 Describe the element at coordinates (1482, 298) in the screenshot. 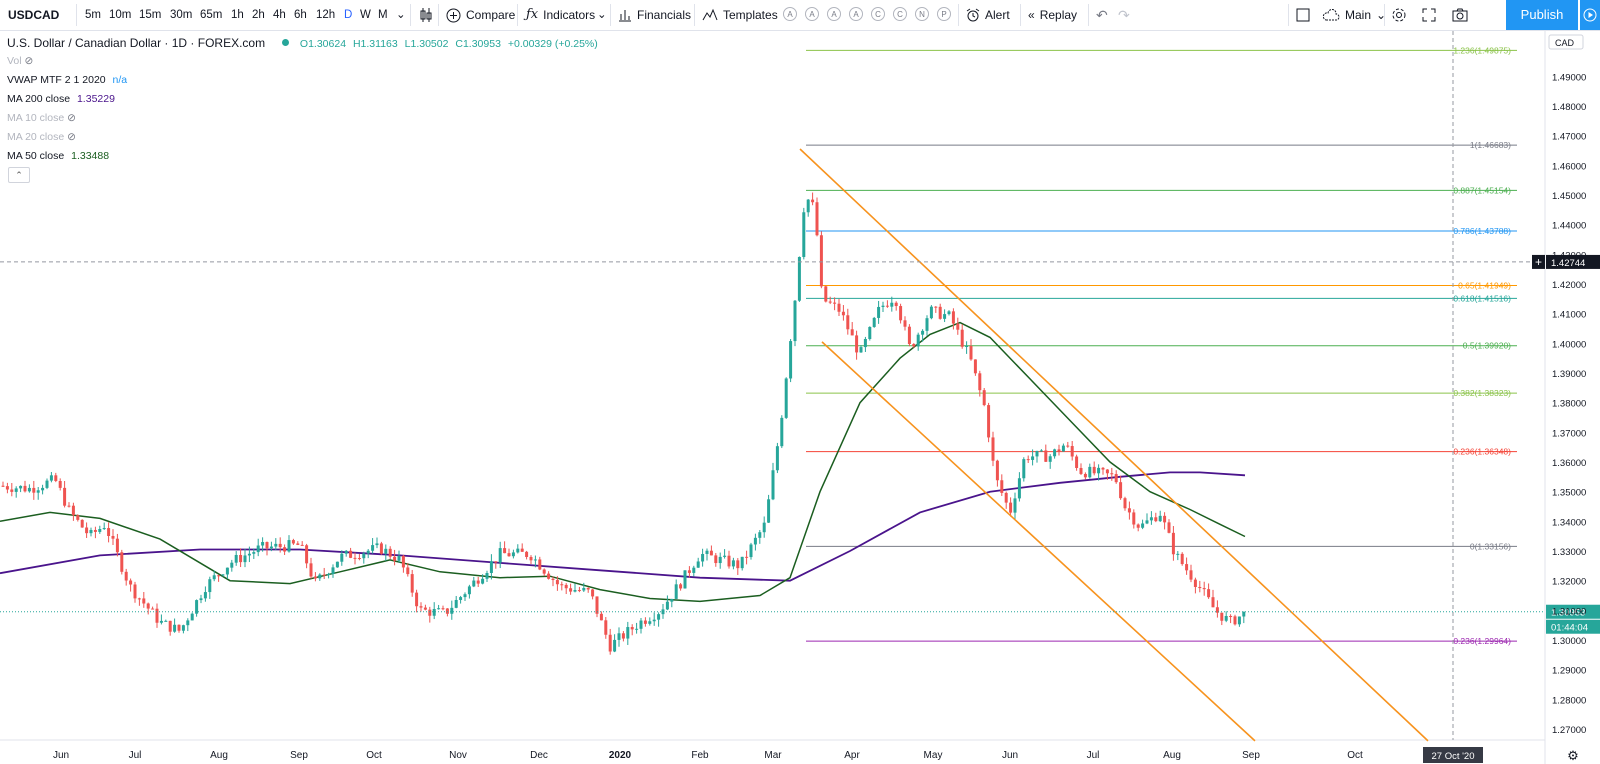

I see `fib-level-label: 0.618(1.41516)` at that location.